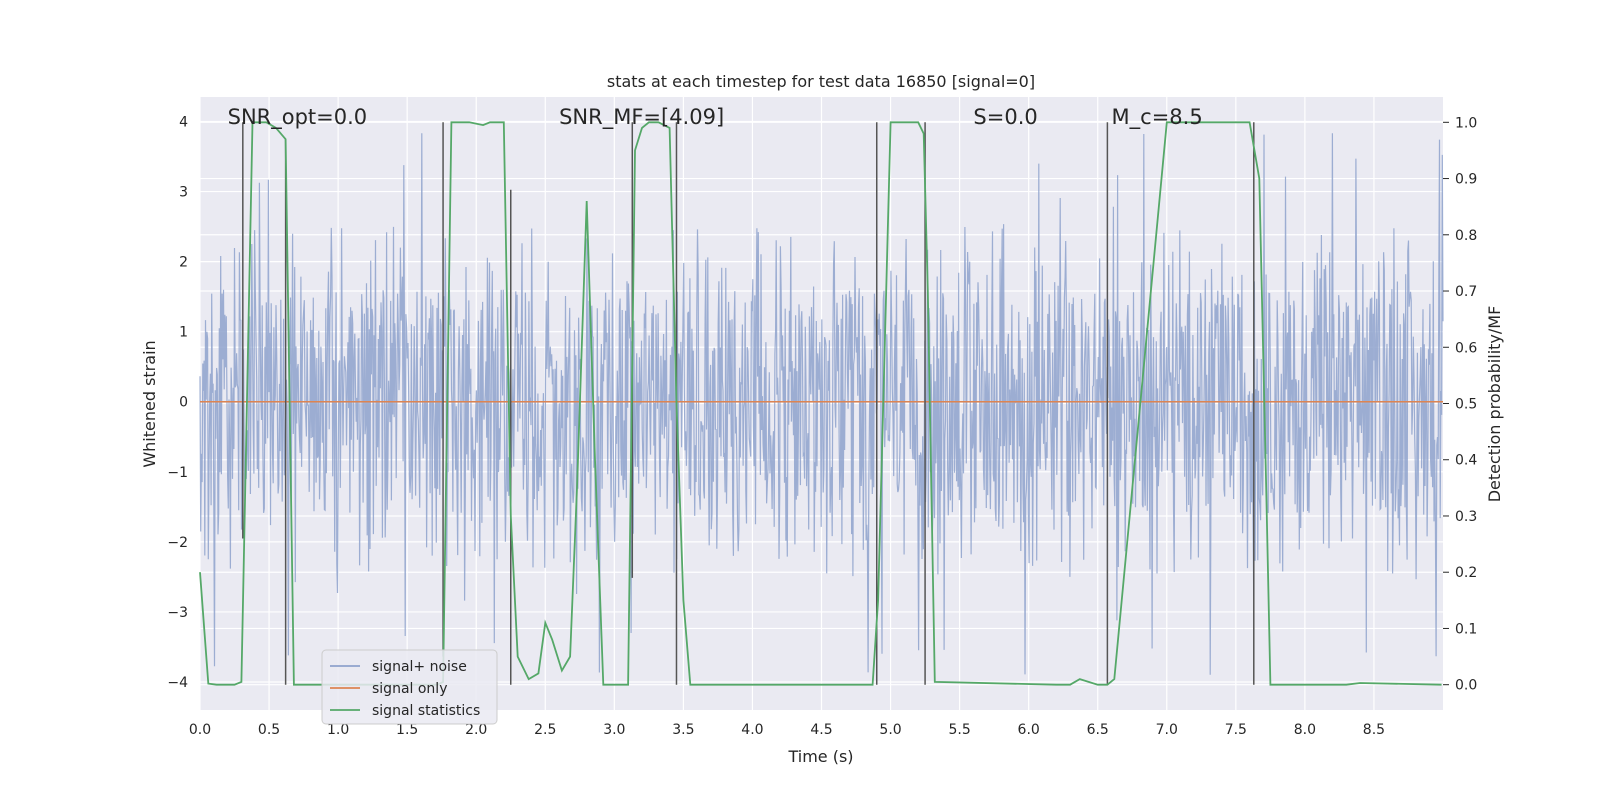  I want to click on legend-label: signal only, so click(409, 689).